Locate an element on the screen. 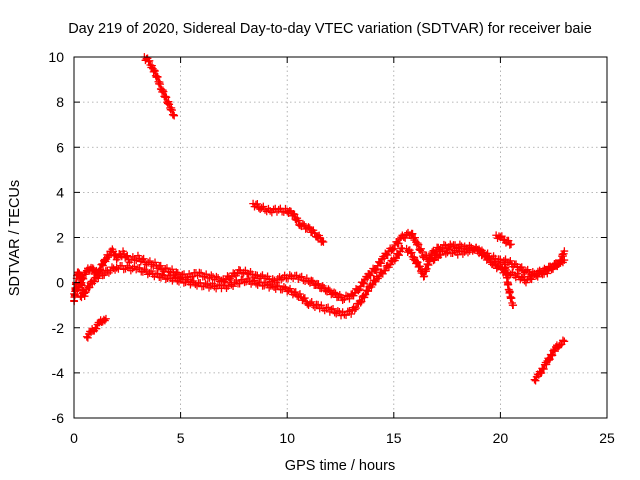 Image resolution: width=640 pixels, height=480 pixels. x-tick-label: 0 is located at coordinates (74, 438).